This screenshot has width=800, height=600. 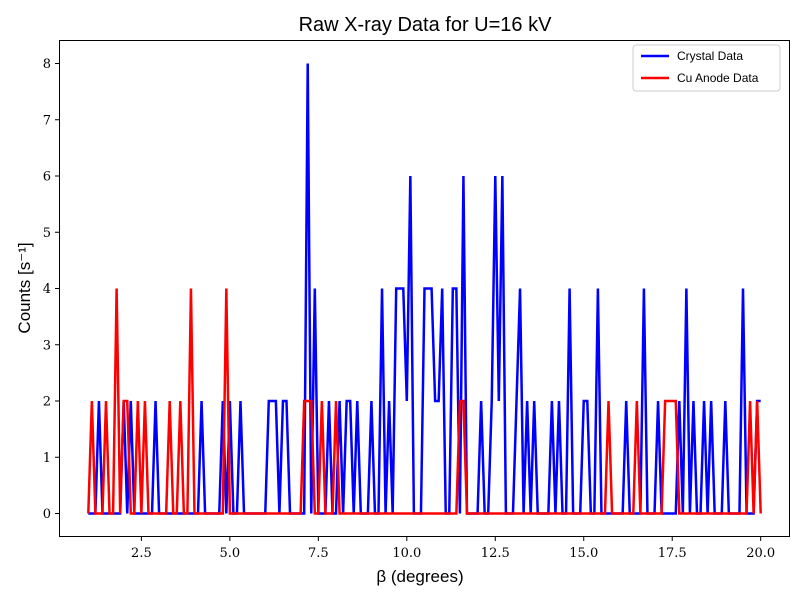 What do you see at coordinates (47, 345) in the screenshot?
I see `y-tick-label: 3` at bounding box center [47, 345].